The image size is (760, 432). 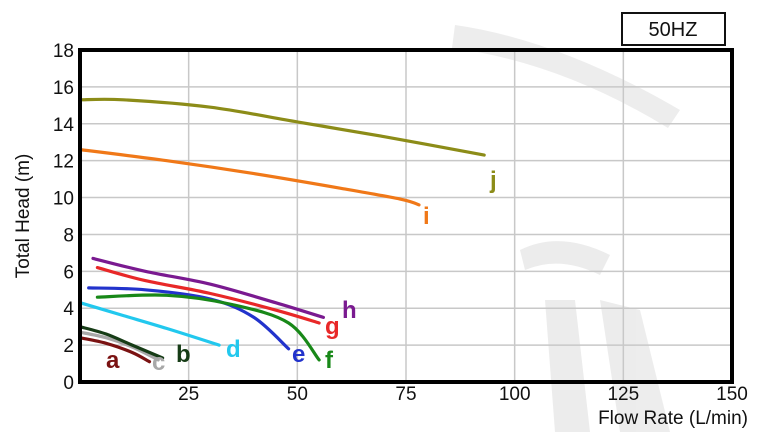 I want to click on y-axis-label: Total Head (m), so click(x=23, y=216).